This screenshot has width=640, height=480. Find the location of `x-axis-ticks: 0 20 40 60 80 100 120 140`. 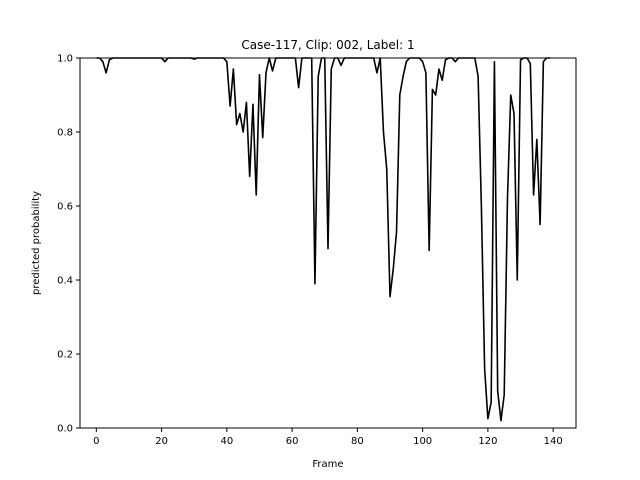

x-axis-ticks: 0 20 40 60 80 100 120 140 is located at coordinates (328, 437).